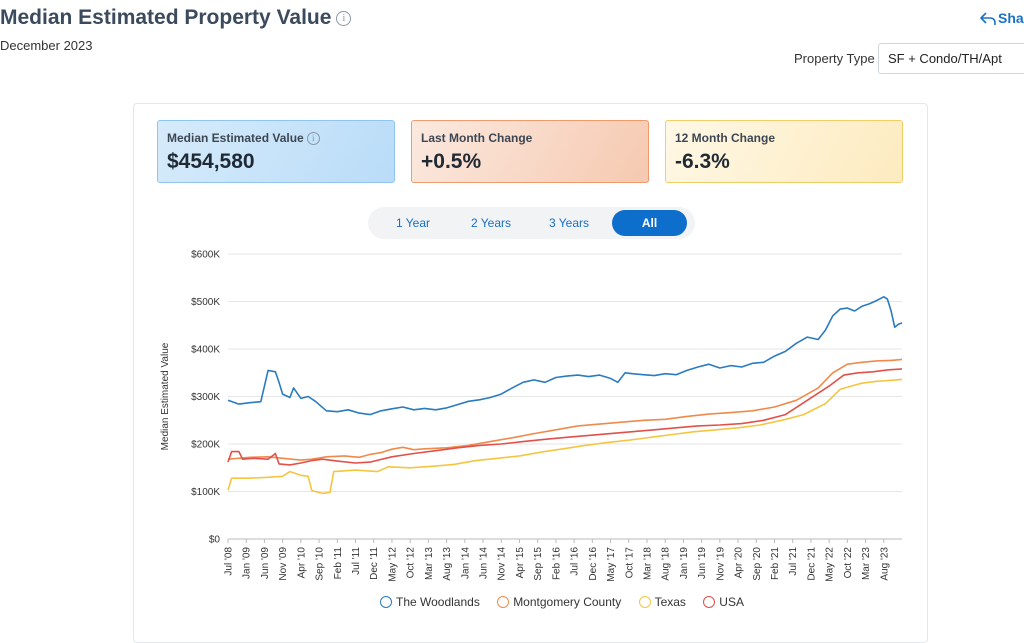  I want to click on x-tick-label: Nov '09, so click(283, 564).